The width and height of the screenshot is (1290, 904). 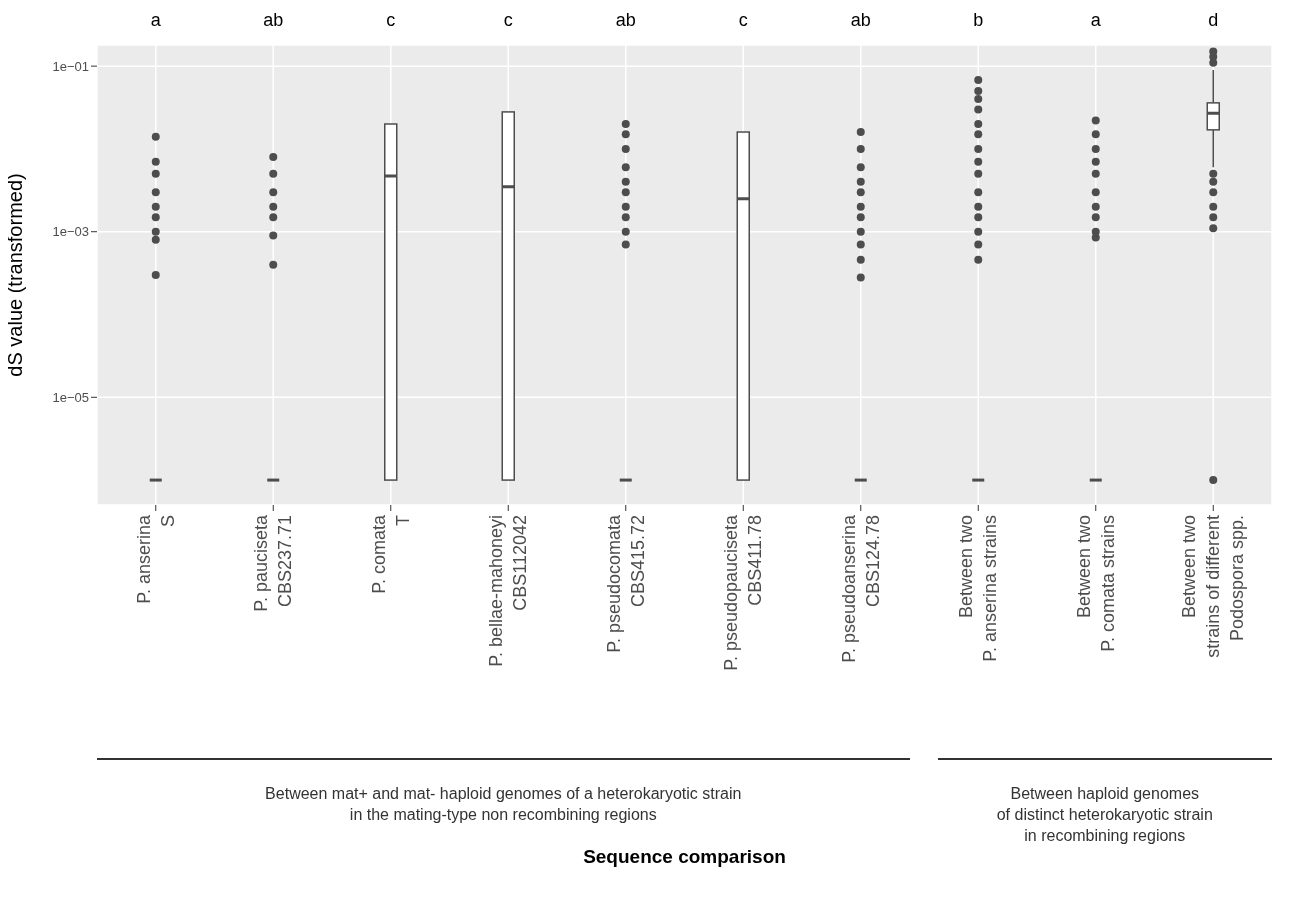 What do you see at coordinates (1104, 815) in the screenshot?
I see `text: Between haploid genomes of distinct heterokaryotic strain in recombining regions` at bounding box center [1104, 815].